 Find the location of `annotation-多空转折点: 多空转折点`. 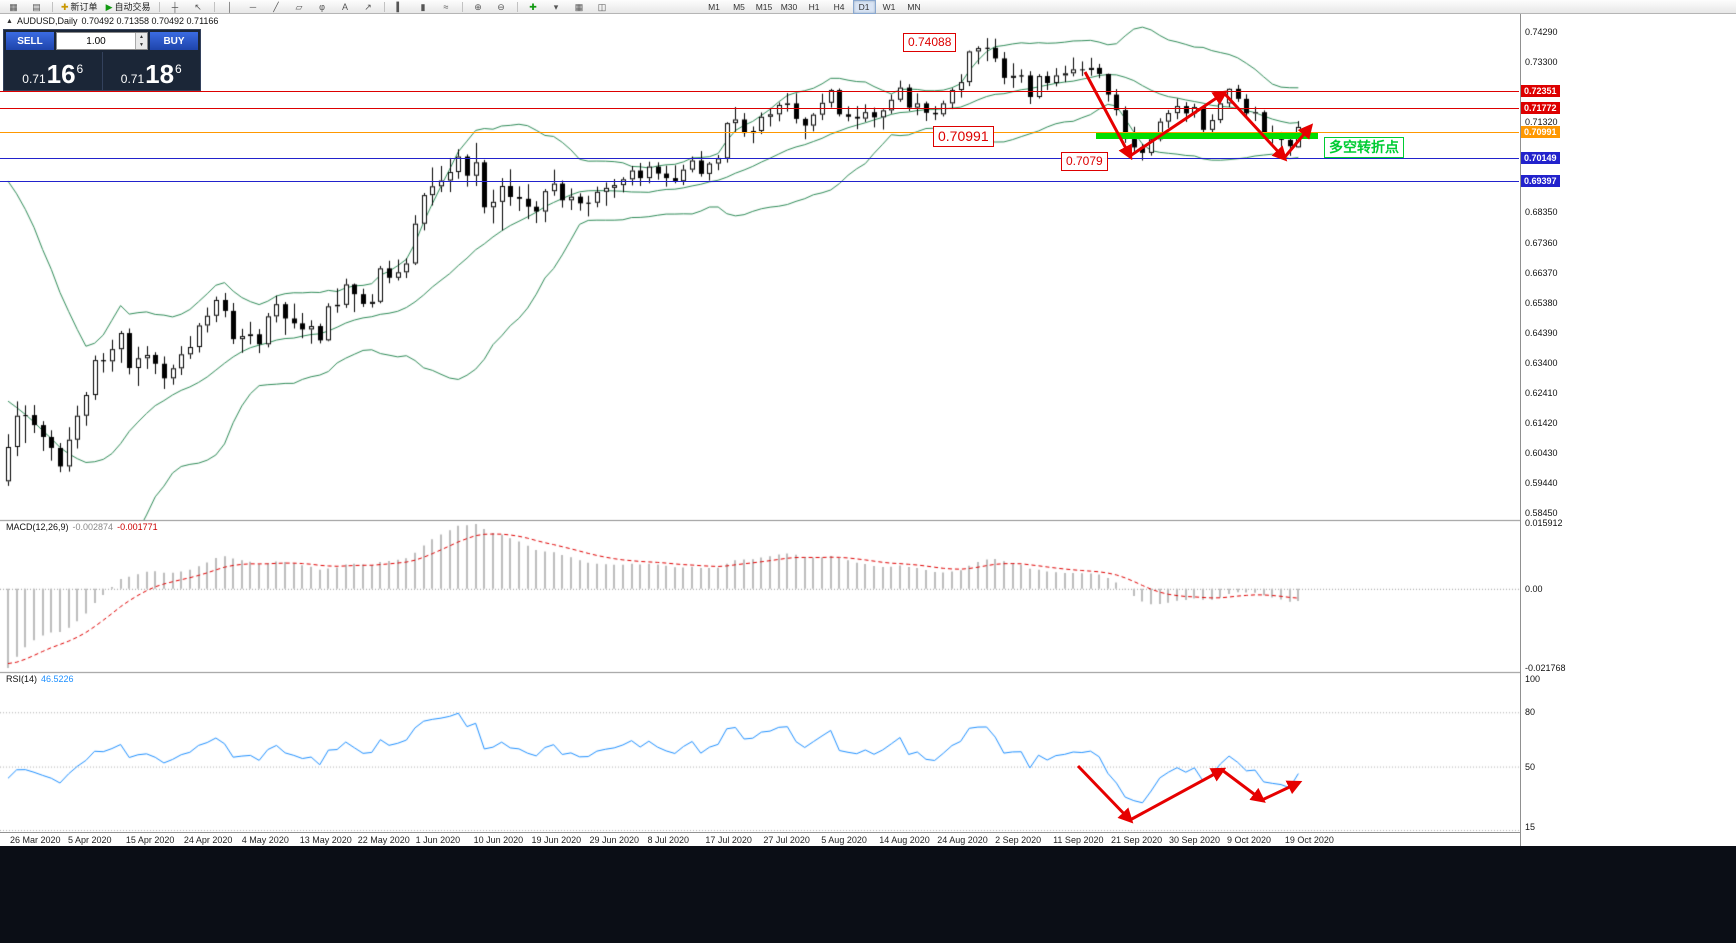

annotation-多空转折点: 多空转折点 is located at coordinates (1364, 147).